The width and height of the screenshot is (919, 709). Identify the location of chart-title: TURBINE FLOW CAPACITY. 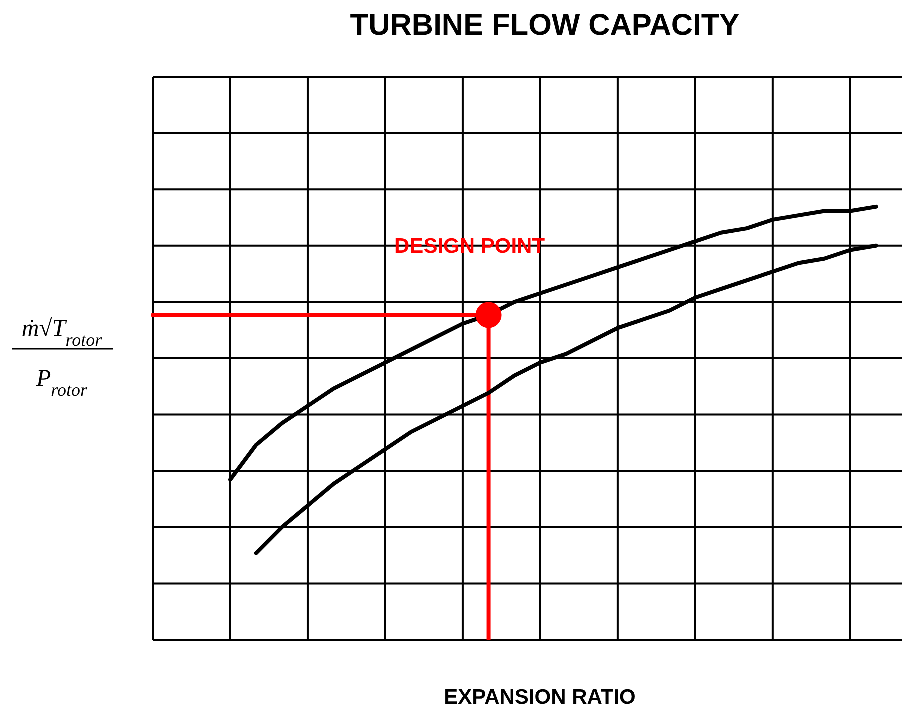
(545, 25).